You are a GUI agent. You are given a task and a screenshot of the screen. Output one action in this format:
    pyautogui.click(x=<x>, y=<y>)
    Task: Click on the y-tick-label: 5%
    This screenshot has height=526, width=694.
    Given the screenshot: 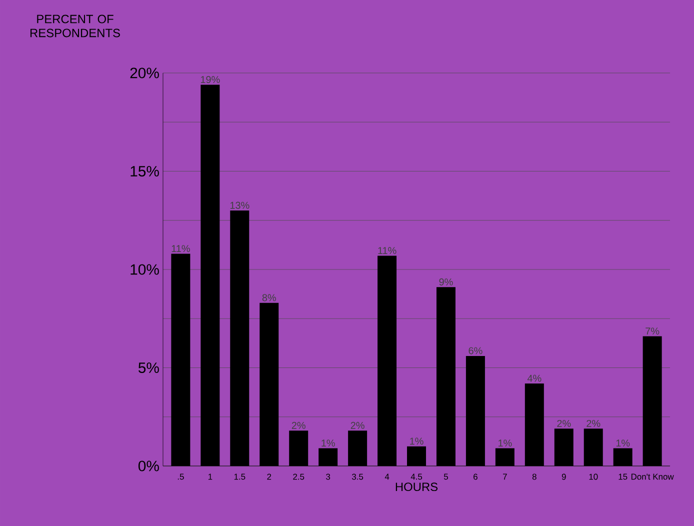 What is the action you would take?
    pyautogui.click(x=148, y=367)
    